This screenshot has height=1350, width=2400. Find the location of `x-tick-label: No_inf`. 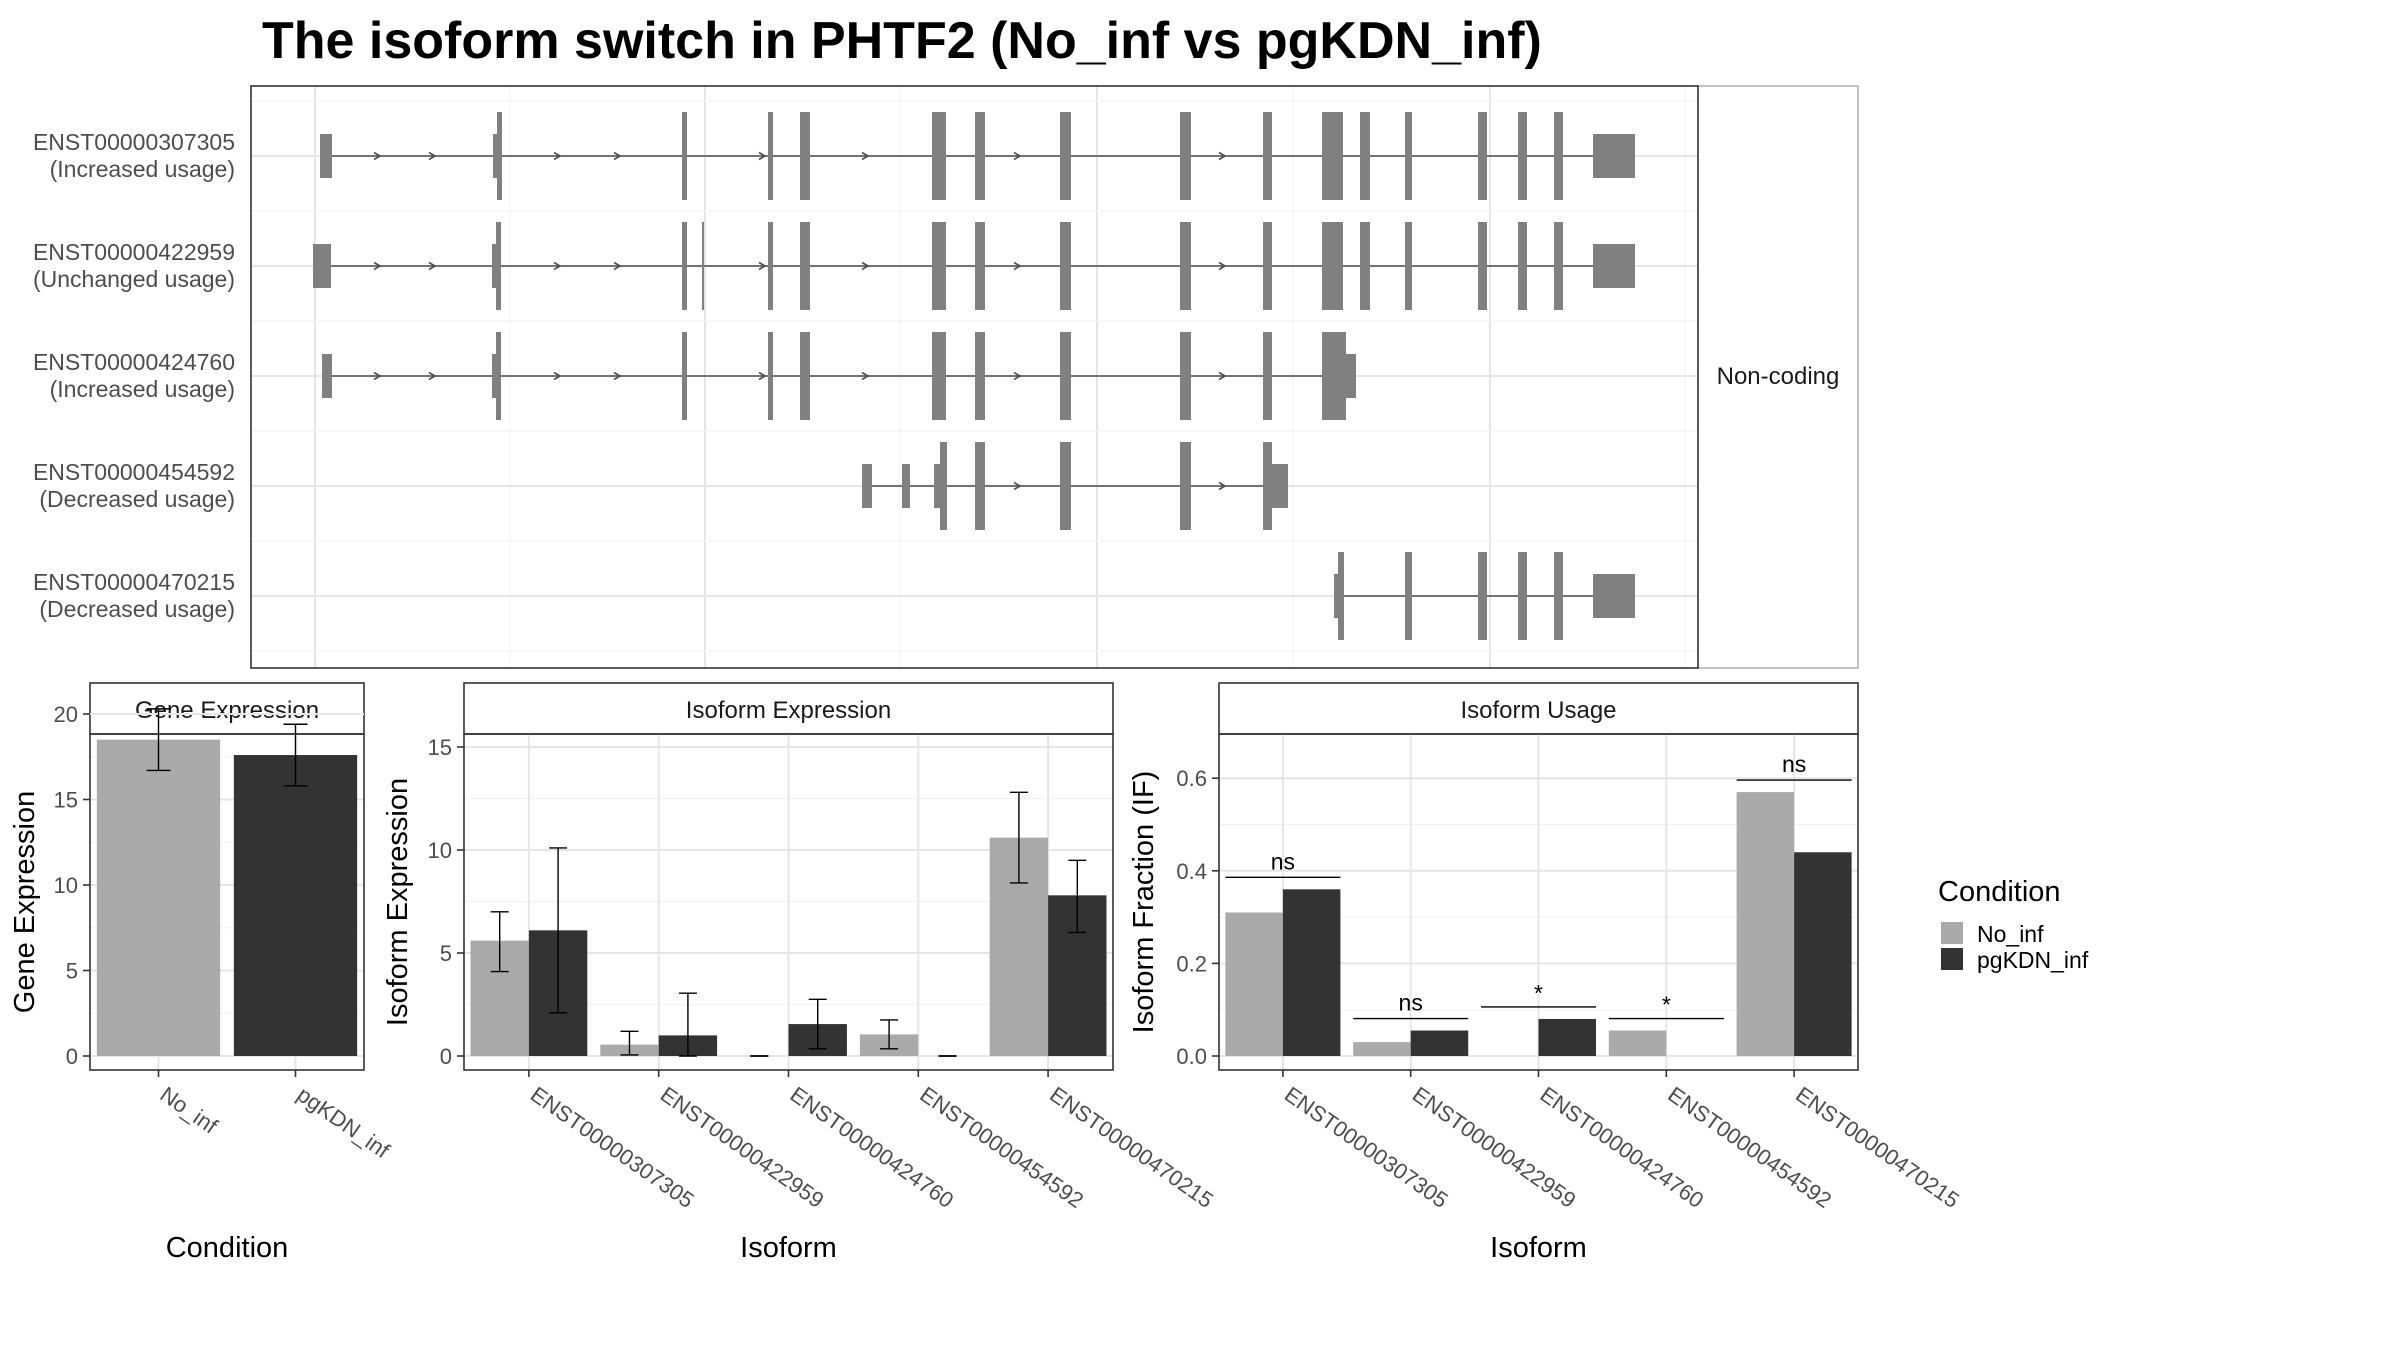

x-tick-label: No_inf is located at coordinates (189, 1110).